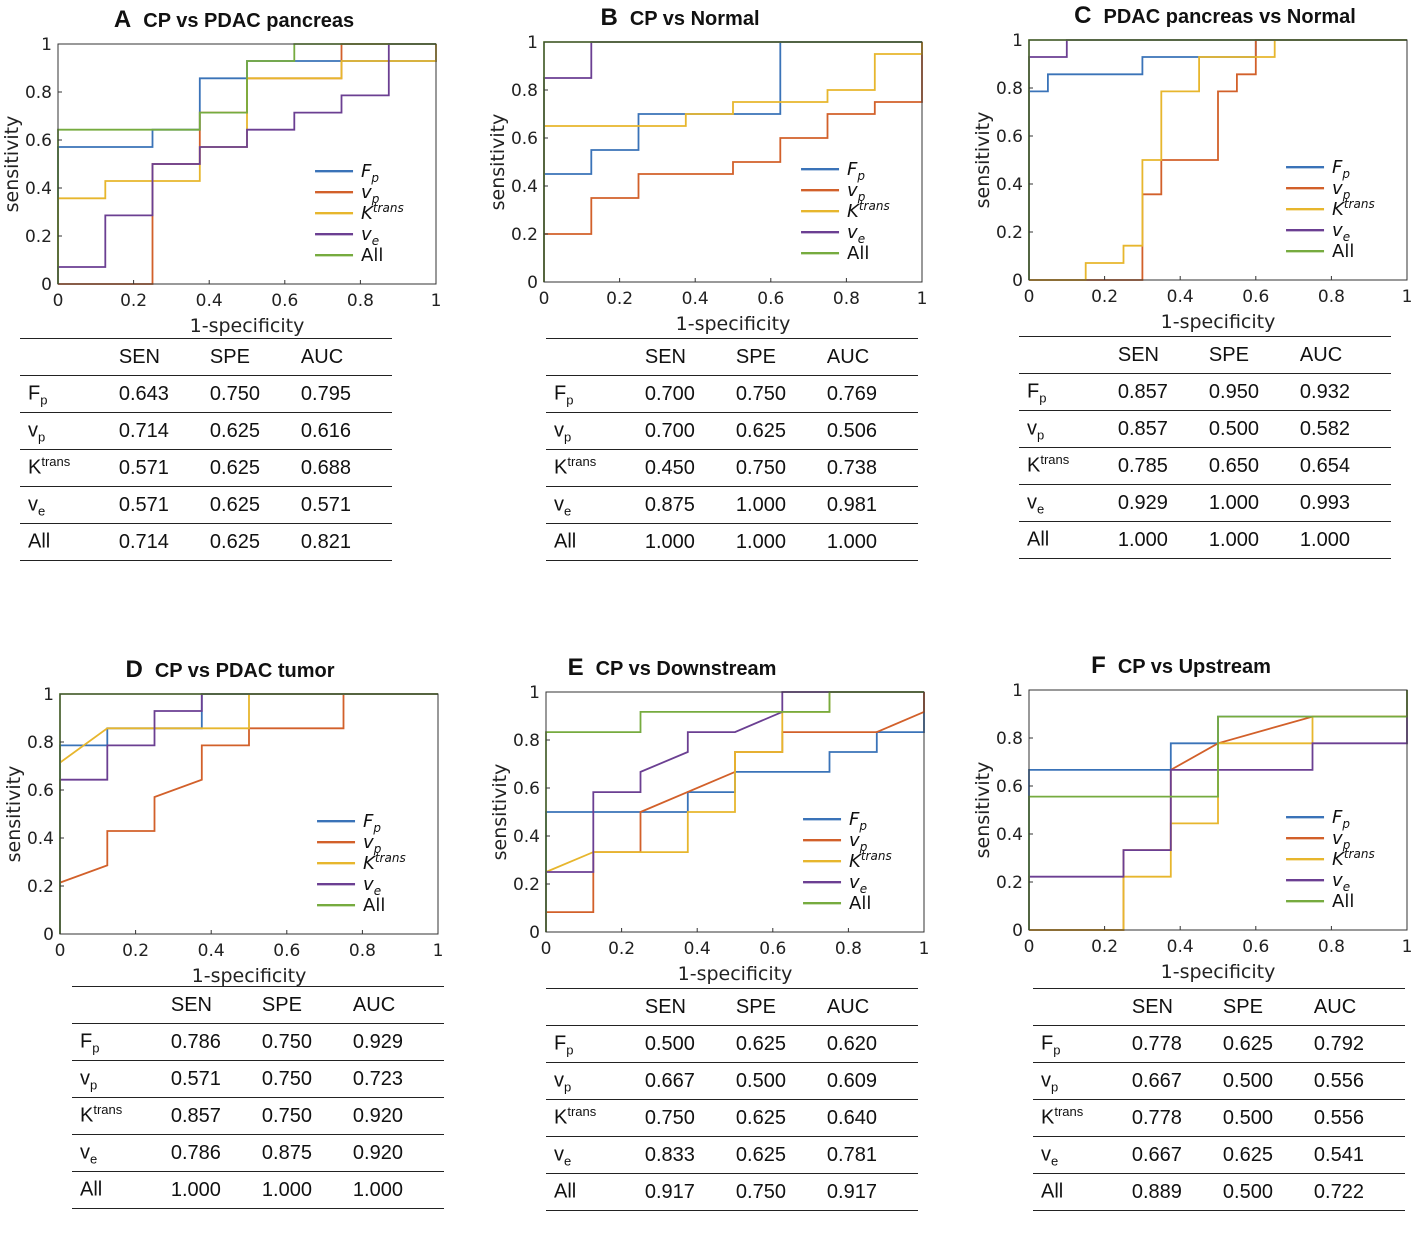 This screenshot has height=1236, width=1417. Describe the element at coordinates (1163, 503) in the screenshot. I see `cell-sen: 0.929` at that location.